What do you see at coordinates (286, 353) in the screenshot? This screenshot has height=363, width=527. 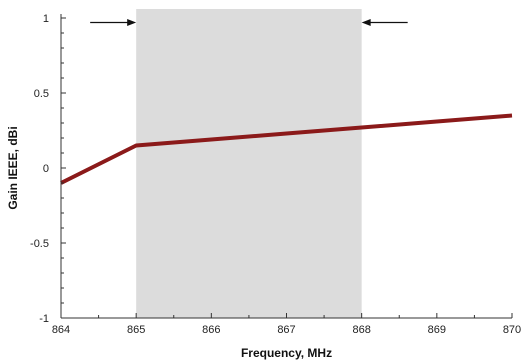 I see `x-axis-title: Frequency, MHz` at bounding box center [286, 353].